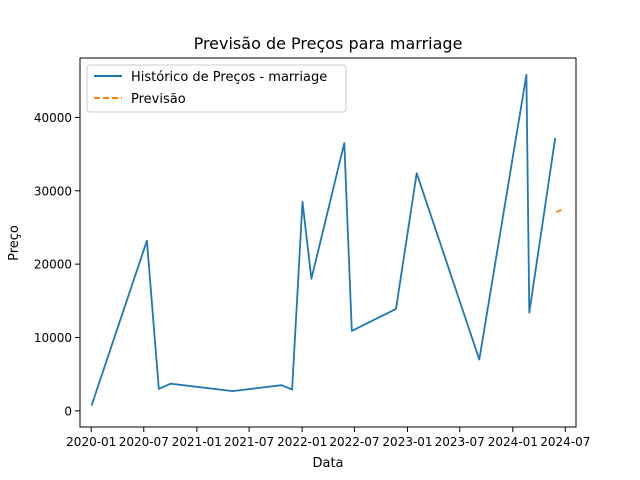 Image resolution: width=640 pixels, height=480 pixels. I want to click on x-tick-label: 2021-07, so click(249, 442).